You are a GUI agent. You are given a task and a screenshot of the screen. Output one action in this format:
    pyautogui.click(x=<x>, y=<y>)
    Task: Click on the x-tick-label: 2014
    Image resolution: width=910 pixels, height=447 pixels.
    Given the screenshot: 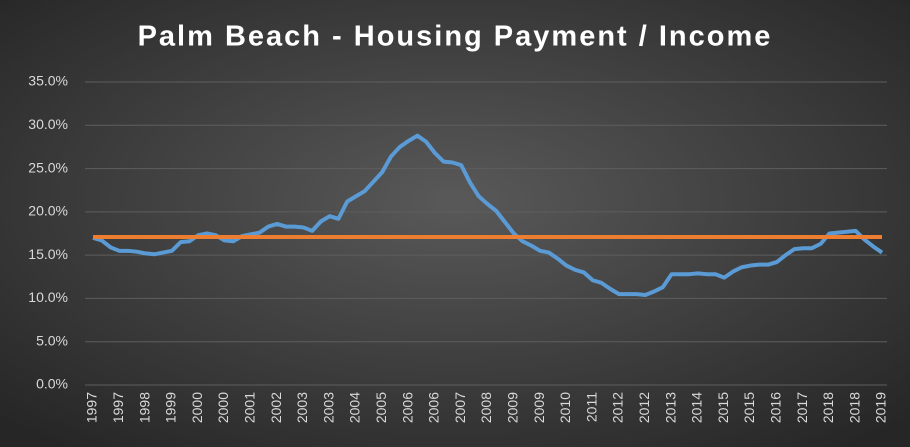 What is the action you would take?
    pyautogui.click(x=697, y=407)
    